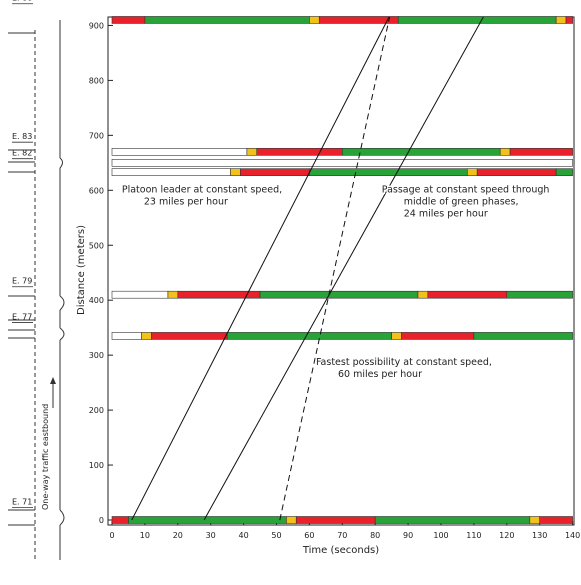 The height and width of the screenshot is (585, 581). What do you see at coordinates (340, 550) in the screenshot?
I see `x-axis-label: Time (seconds)` at bounding box center [340, 550].